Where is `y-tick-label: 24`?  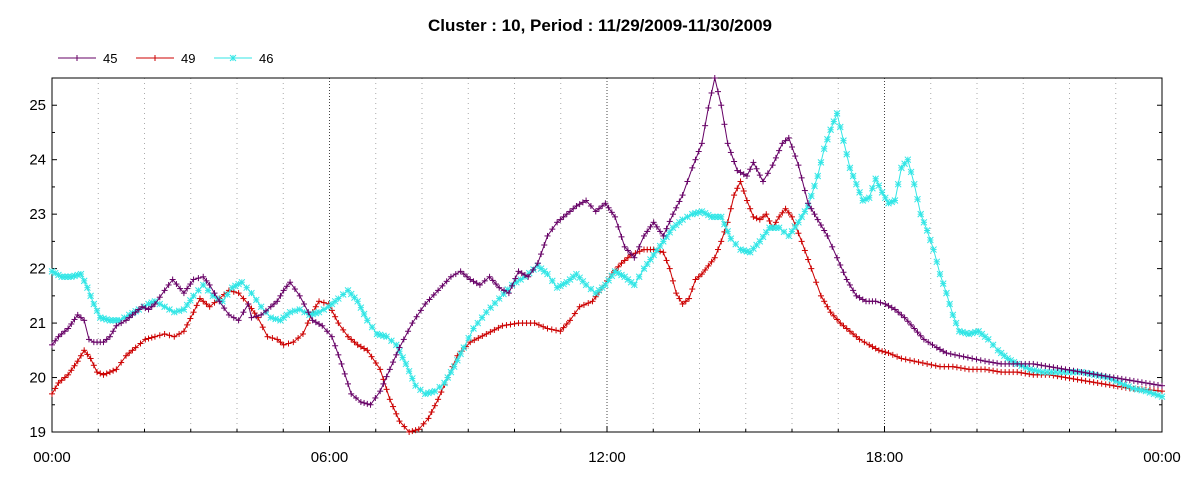 y-tick-label: 24 is located at coordinates (37, 160).